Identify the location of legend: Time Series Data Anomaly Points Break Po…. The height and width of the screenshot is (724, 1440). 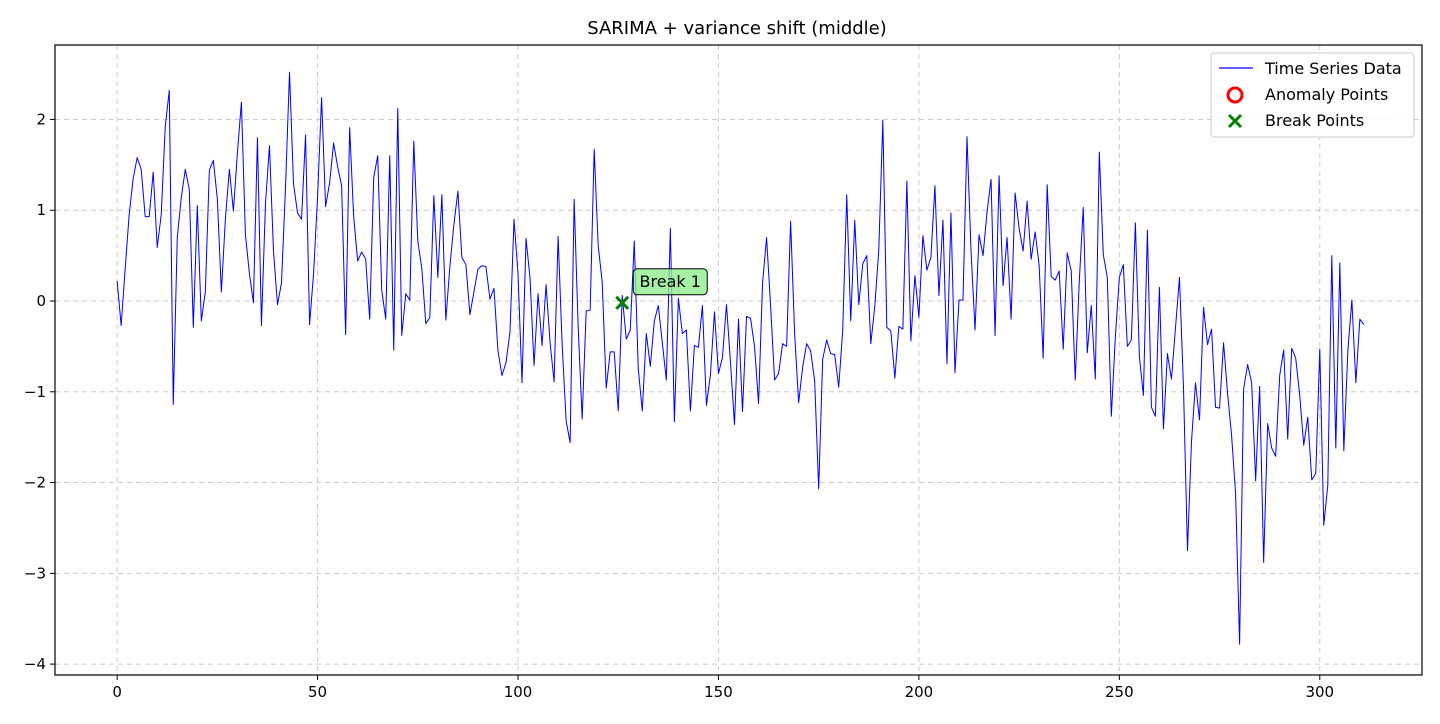
(1312, 95).